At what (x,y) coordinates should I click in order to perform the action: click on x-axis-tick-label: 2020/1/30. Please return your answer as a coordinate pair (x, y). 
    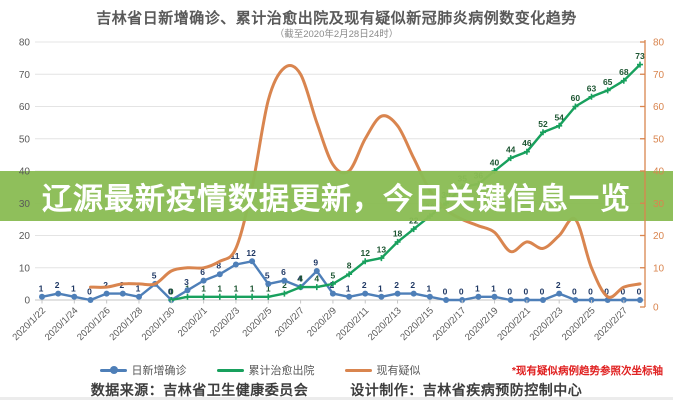
    Looking at the image, I should click on (159, 324).